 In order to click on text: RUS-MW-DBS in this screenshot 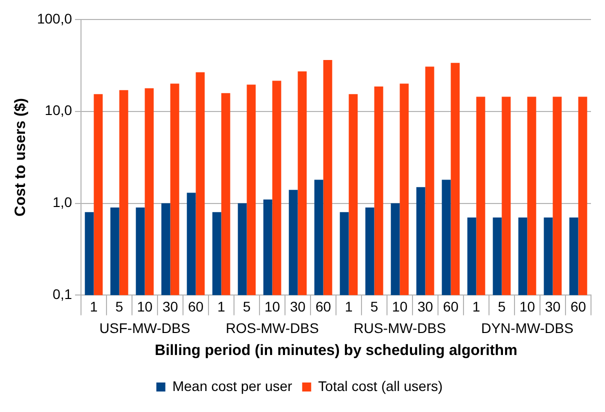, I will do `click(400, 328)`.